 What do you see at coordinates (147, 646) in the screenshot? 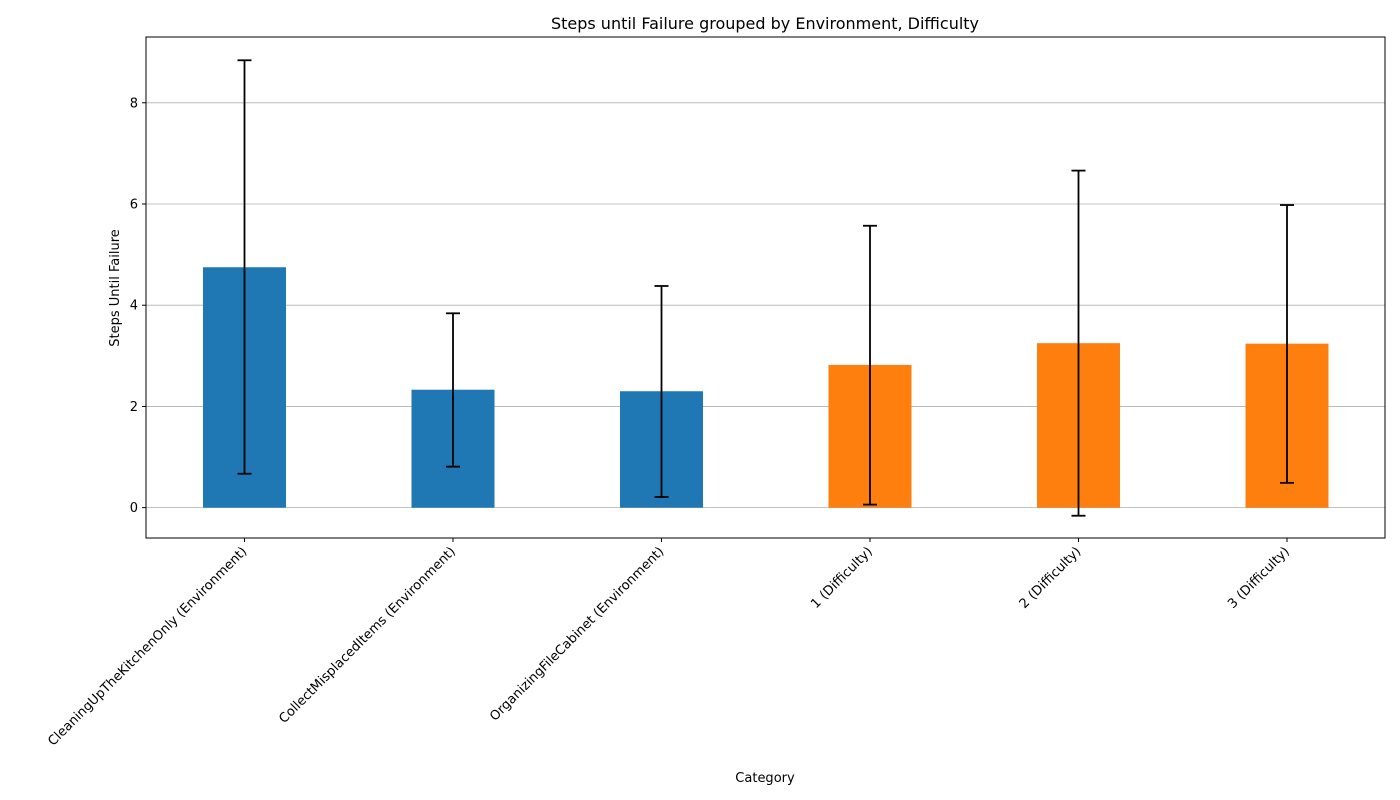
I see `x-tick-label: CleaningUpTheKitchenOnly (Environment)` at bounding box center [147, 646].